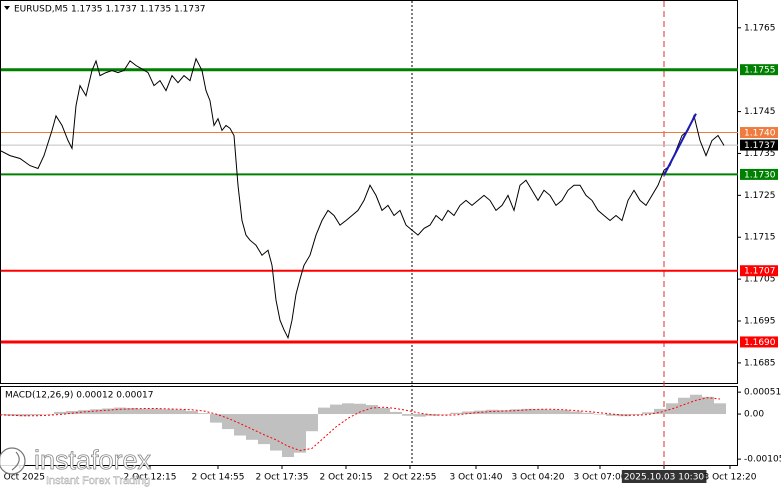 Image resolution: width=781 pixels, height=489 pixels. Describe the element at coordinates (218, 478) in the screenshot. I see `x-tick-label: 2 Oct 14:55` at that location.